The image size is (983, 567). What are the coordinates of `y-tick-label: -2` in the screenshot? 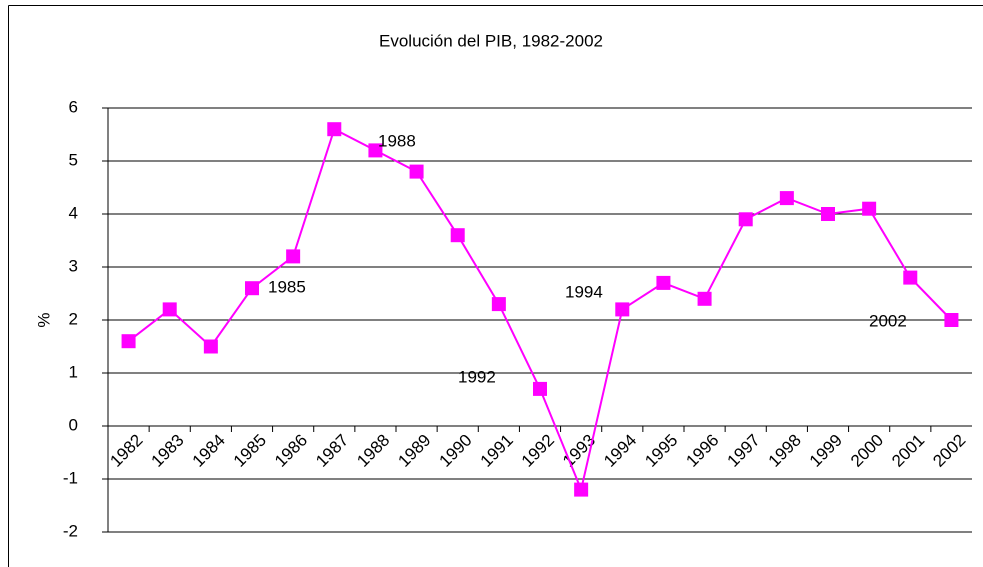 It's located at (70, 530).